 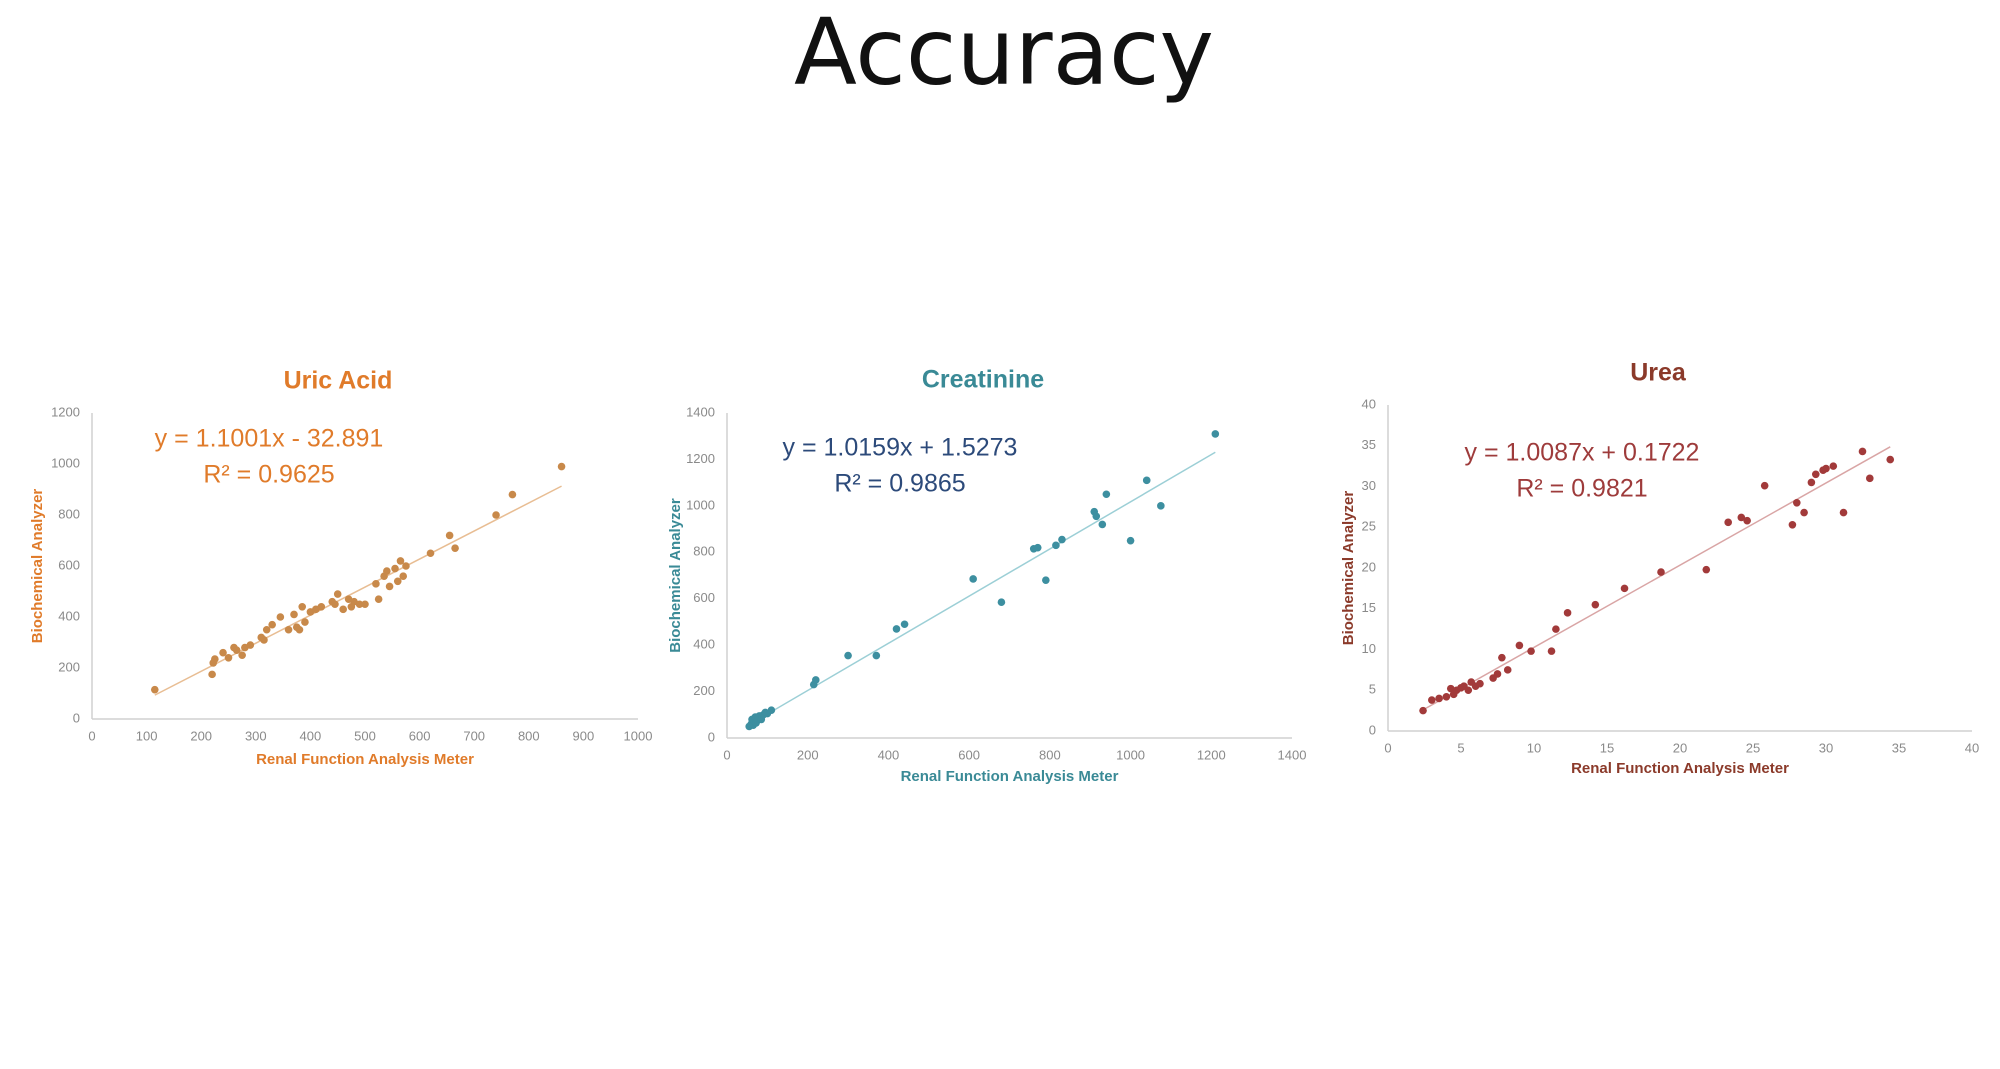 I want to click on chart-title: Urea, so click(x=1658, y=373).